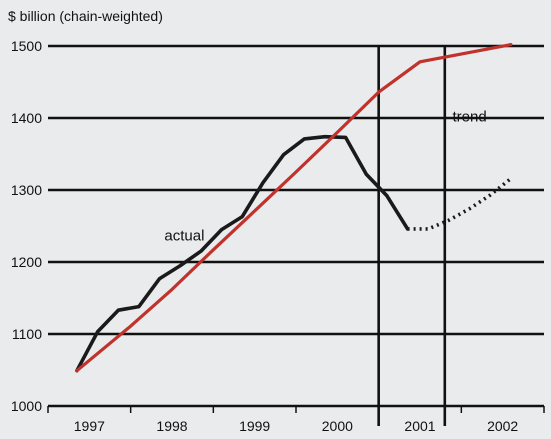 The image size is (551, 439). I want to click on x-tick-label: 2002, so click(502, 426).